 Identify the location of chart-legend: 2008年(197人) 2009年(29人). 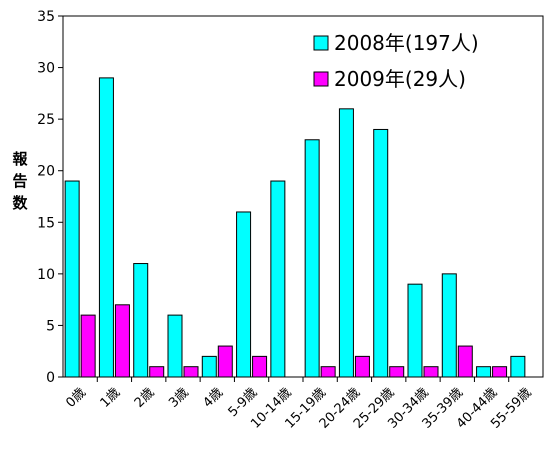
(396, 61).